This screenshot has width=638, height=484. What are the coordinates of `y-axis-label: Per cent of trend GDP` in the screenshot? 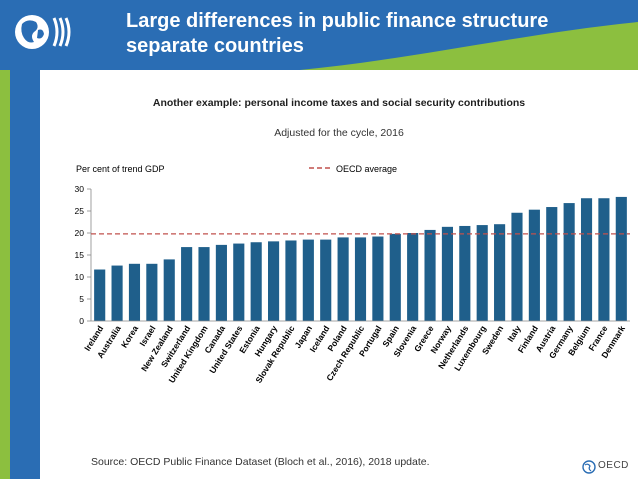 It's located at (120, 169).